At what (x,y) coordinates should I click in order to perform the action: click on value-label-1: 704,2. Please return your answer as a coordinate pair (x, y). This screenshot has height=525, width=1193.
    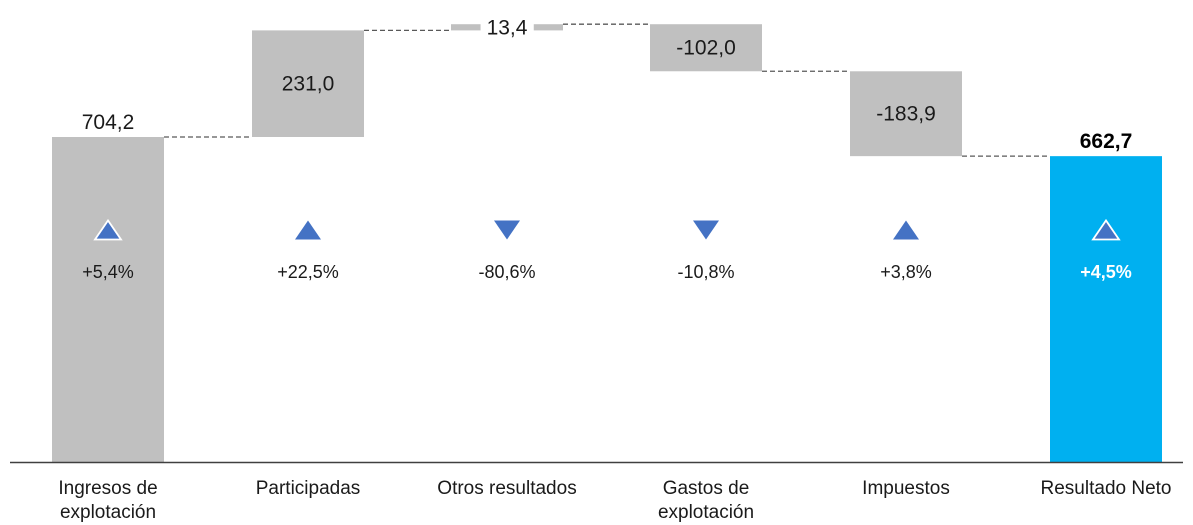
    Looking at the image, I should click on (108, 122).